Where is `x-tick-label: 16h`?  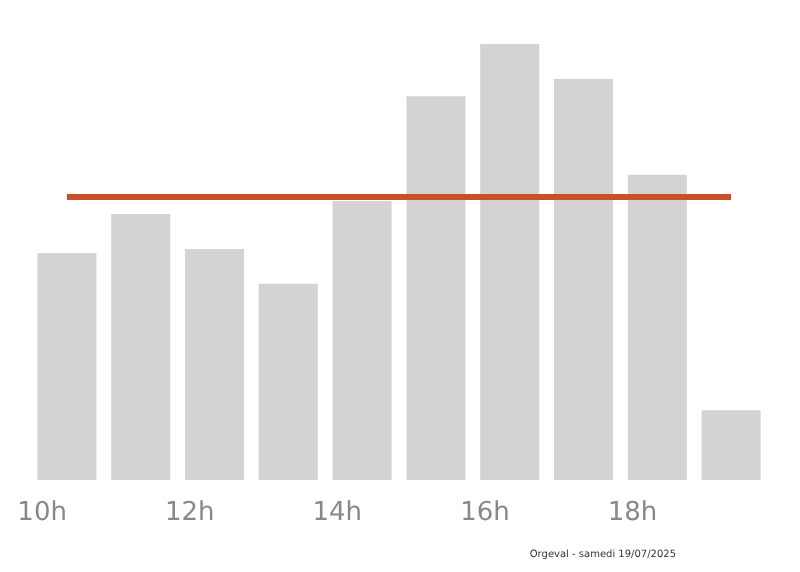
x-tick-label: 16h is located at coordinates (485, 513).